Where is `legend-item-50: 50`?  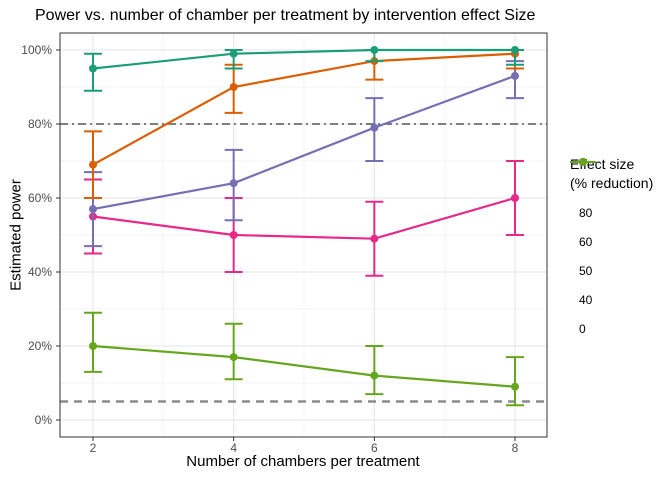 legend-item-50: 50 is located at coordinates (611, 221).